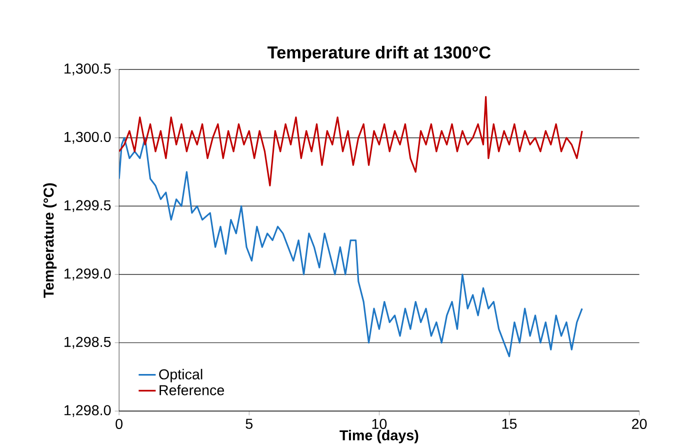 This screenshot has height=447, width=679. I want to click on x-tick-label: 20, so click(639, 424).